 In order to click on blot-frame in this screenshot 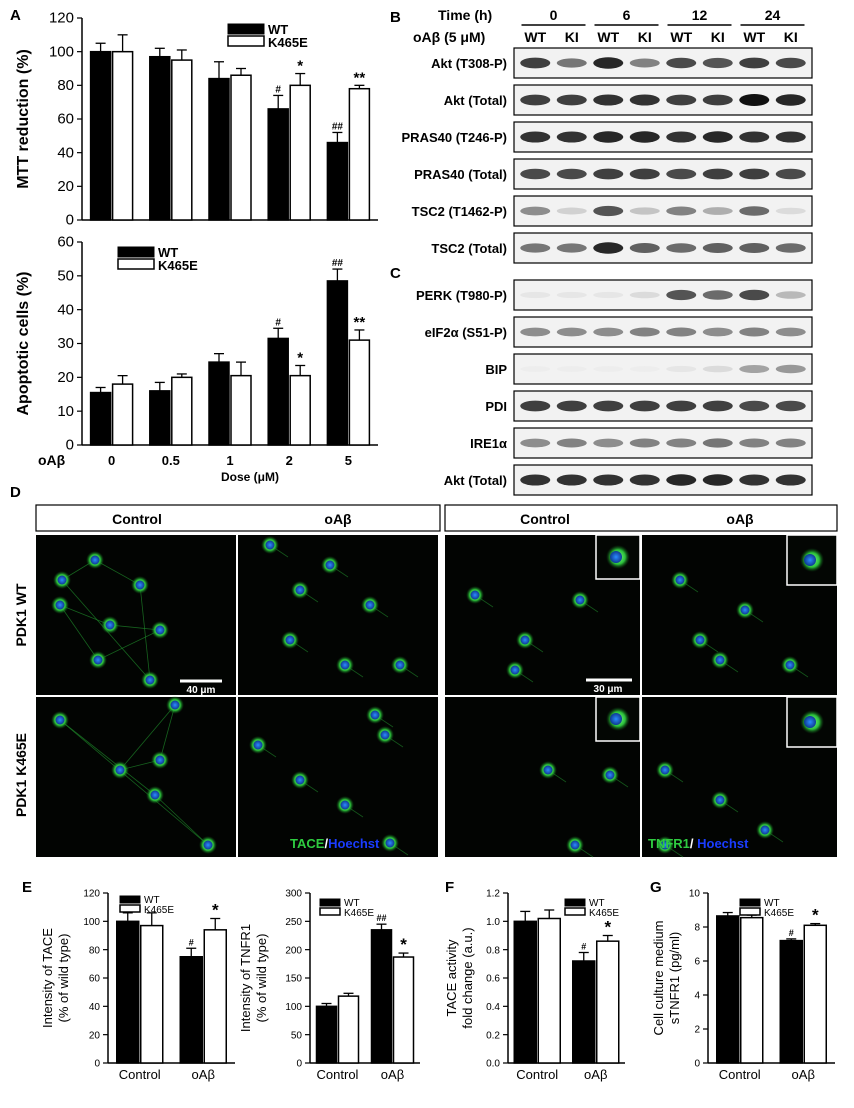, I will do `click(663, 369)`.